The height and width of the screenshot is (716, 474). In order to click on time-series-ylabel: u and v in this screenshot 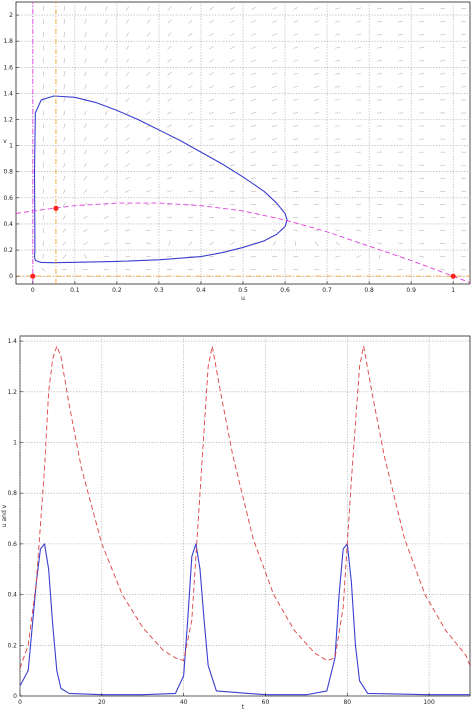, I will do `click(4, 515)`.